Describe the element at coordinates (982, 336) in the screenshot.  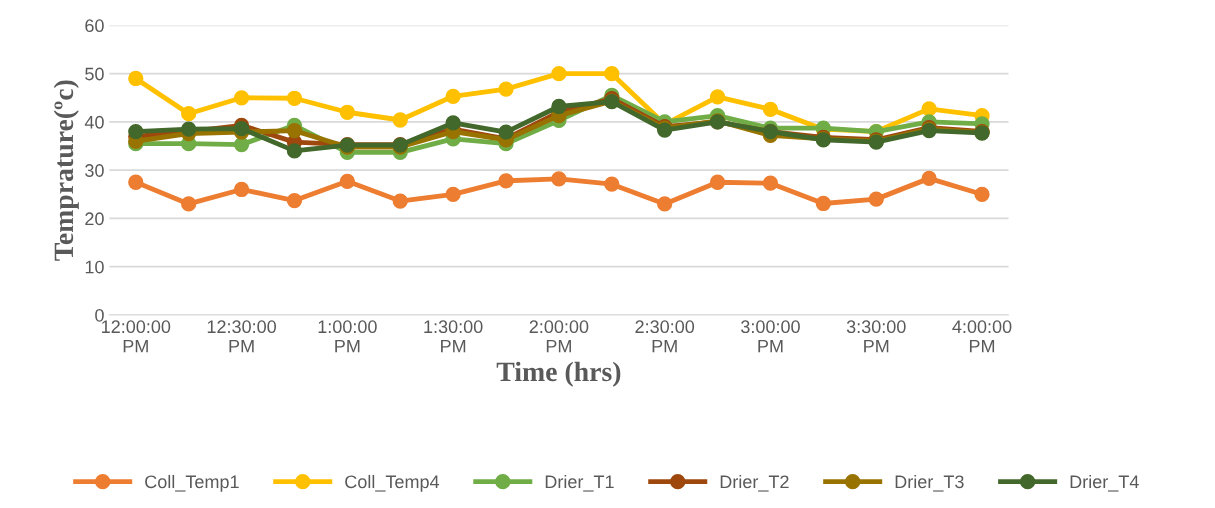
I see `x-tick-label: 4:00:00 PM` at that location.